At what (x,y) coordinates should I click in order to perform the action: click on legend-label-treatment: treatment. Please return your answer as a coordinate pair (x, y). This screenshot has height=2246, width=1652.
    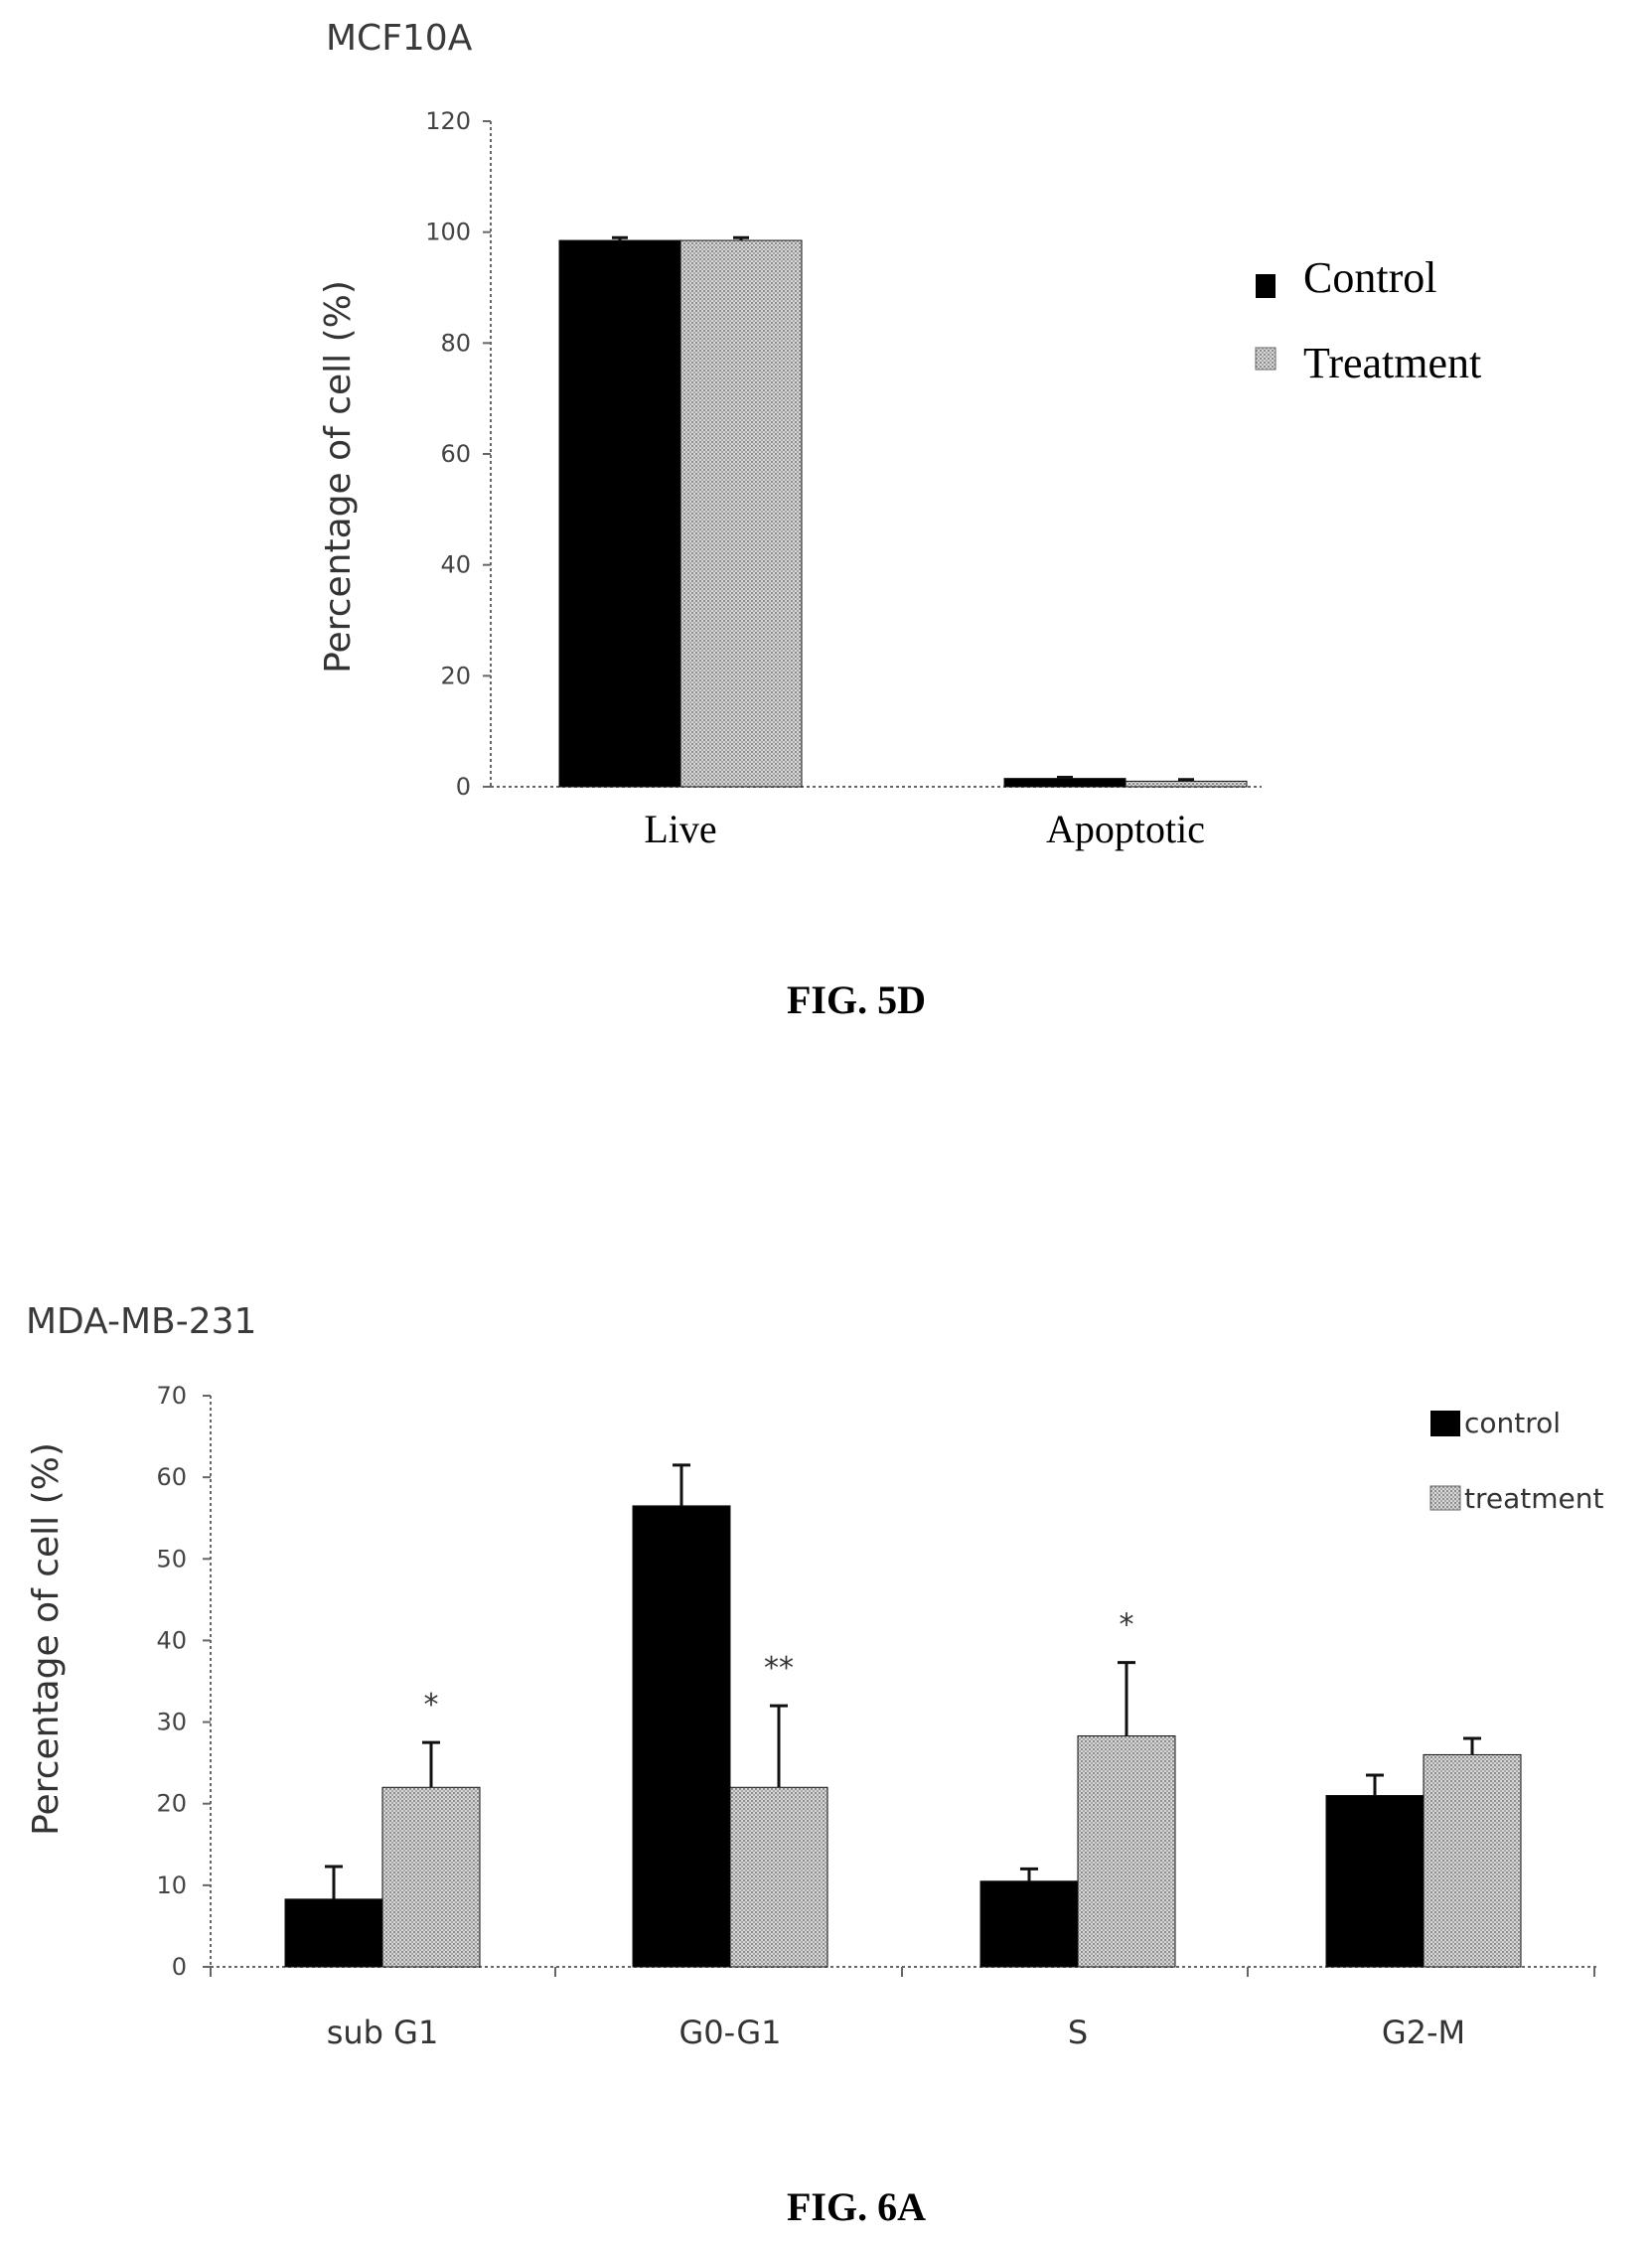
    Looking at the image, I should click on (1534, 1498).